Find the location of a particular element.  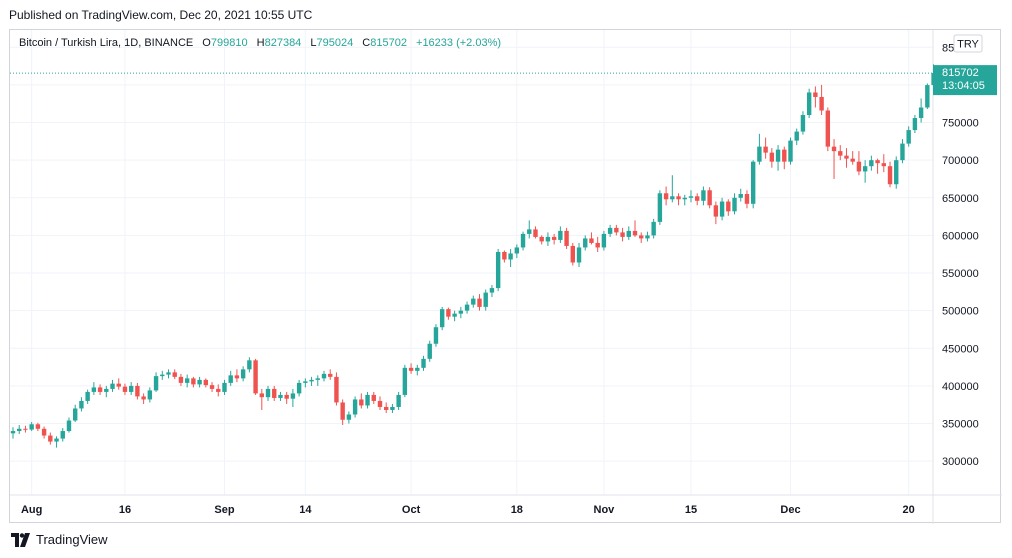

time-tick-label: Sep is located at coordinates (224, 510).